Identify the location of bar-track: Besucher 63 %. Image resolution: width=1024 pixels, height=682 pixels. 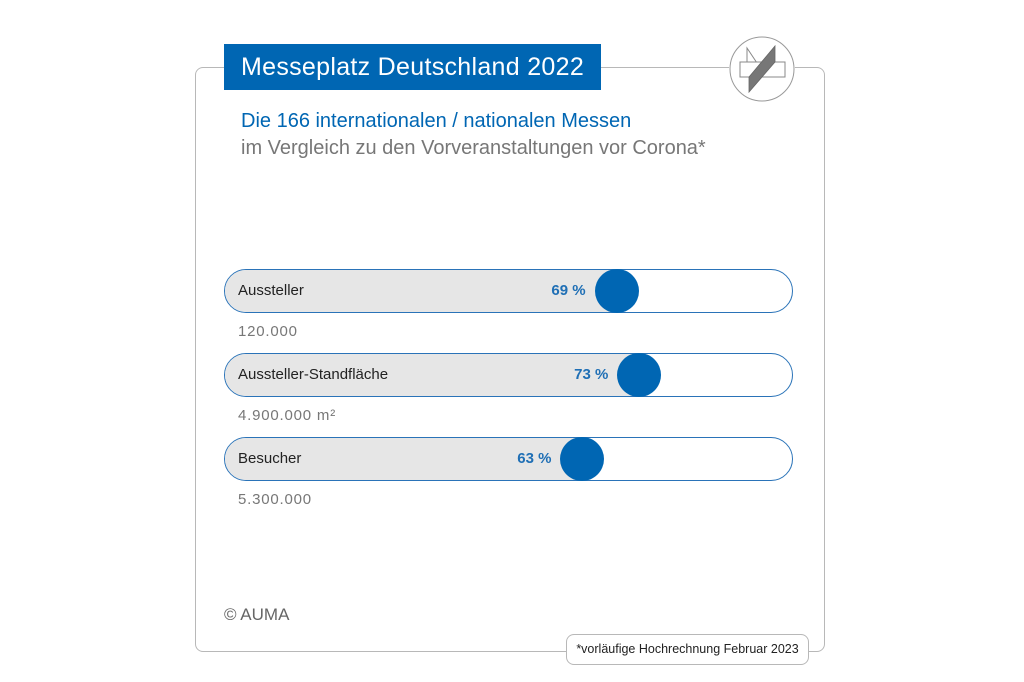
(508, 459).